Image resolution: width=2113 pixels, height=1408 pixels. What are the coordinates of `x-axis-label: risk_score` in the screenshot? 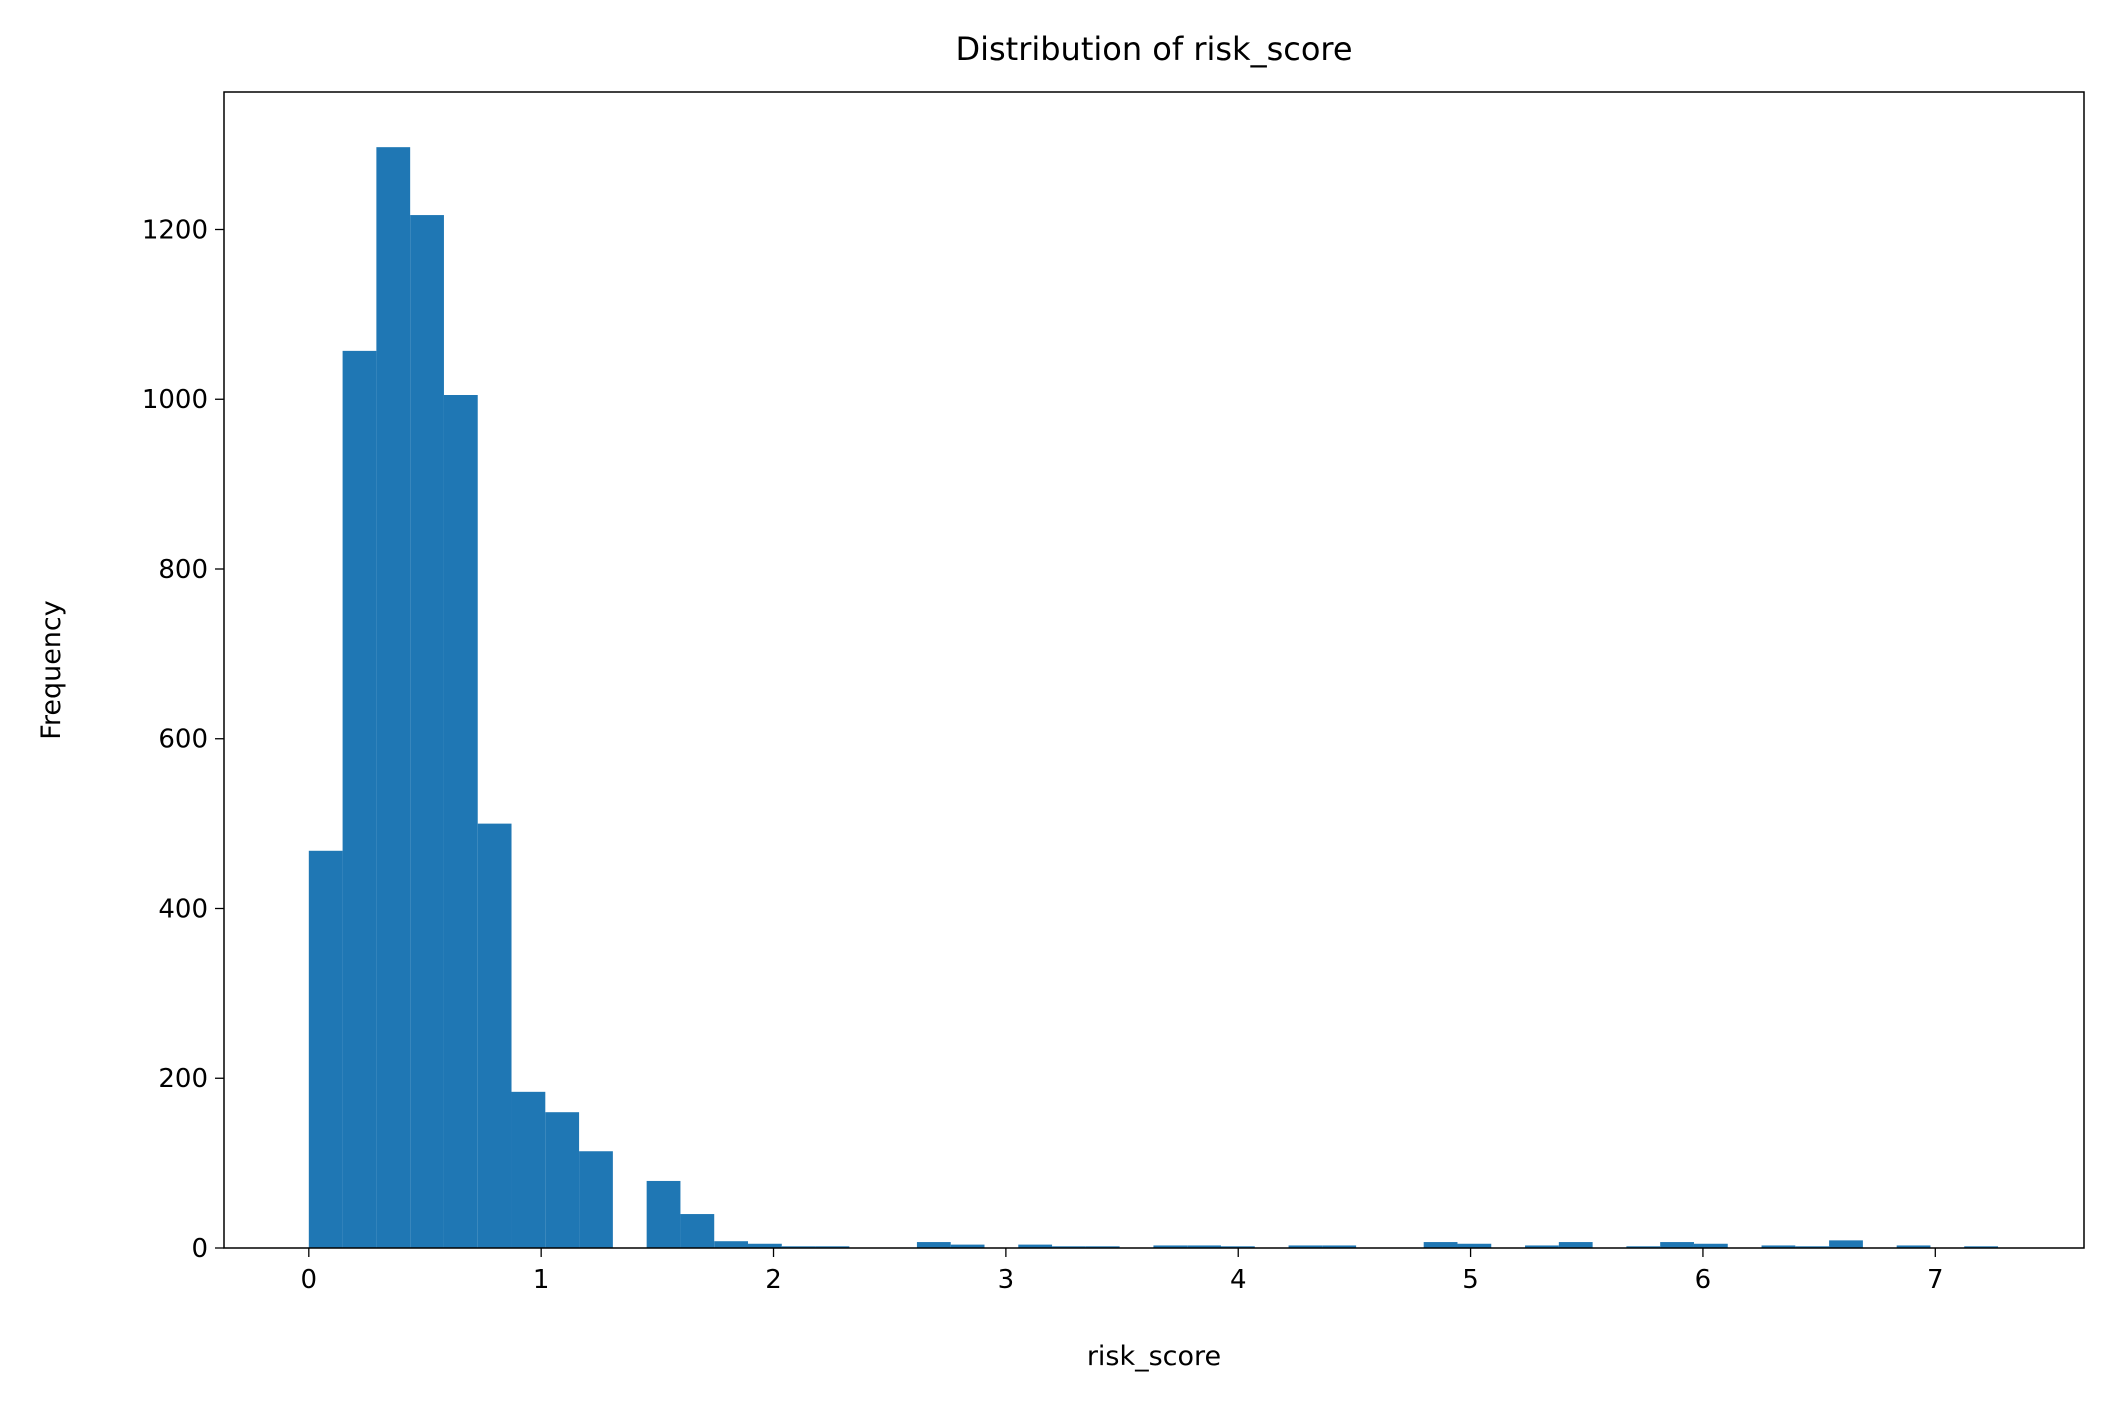 It's located at (1154, 1356).